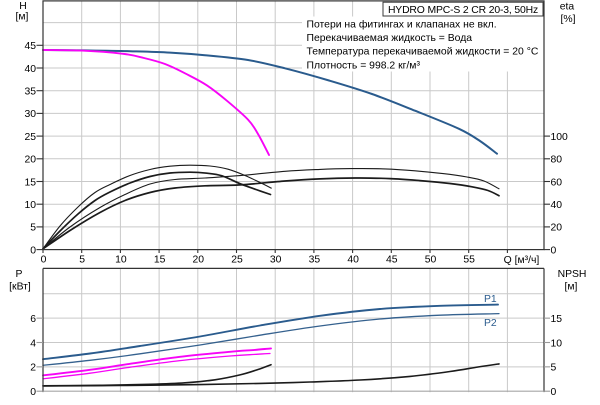 The width and height of the screenshot is (600, 405). What do you see at coordinates (560, 137) in the screenshot?
I see `svg-text: 100` at bounding box center [560, 137].